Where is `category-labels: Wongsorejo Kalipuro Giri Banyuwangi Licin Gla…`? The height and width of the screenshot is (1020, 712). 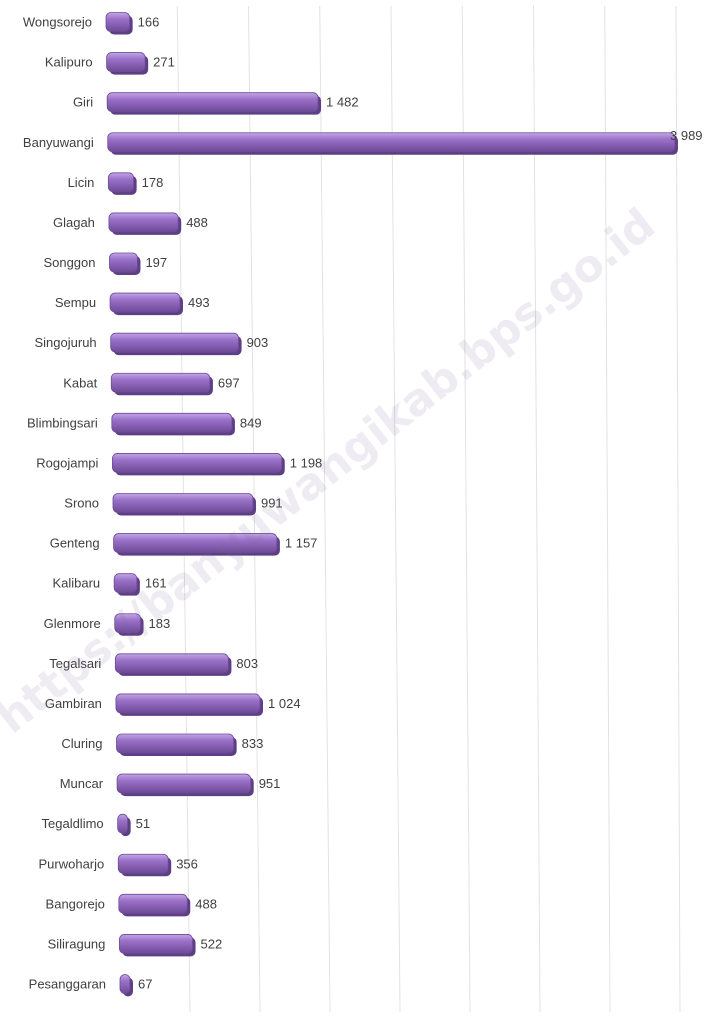 category-labels: Wongsorejo Kalipuro Giri Banyuwangi Licin Gla… is located at coordinates (64, 503).